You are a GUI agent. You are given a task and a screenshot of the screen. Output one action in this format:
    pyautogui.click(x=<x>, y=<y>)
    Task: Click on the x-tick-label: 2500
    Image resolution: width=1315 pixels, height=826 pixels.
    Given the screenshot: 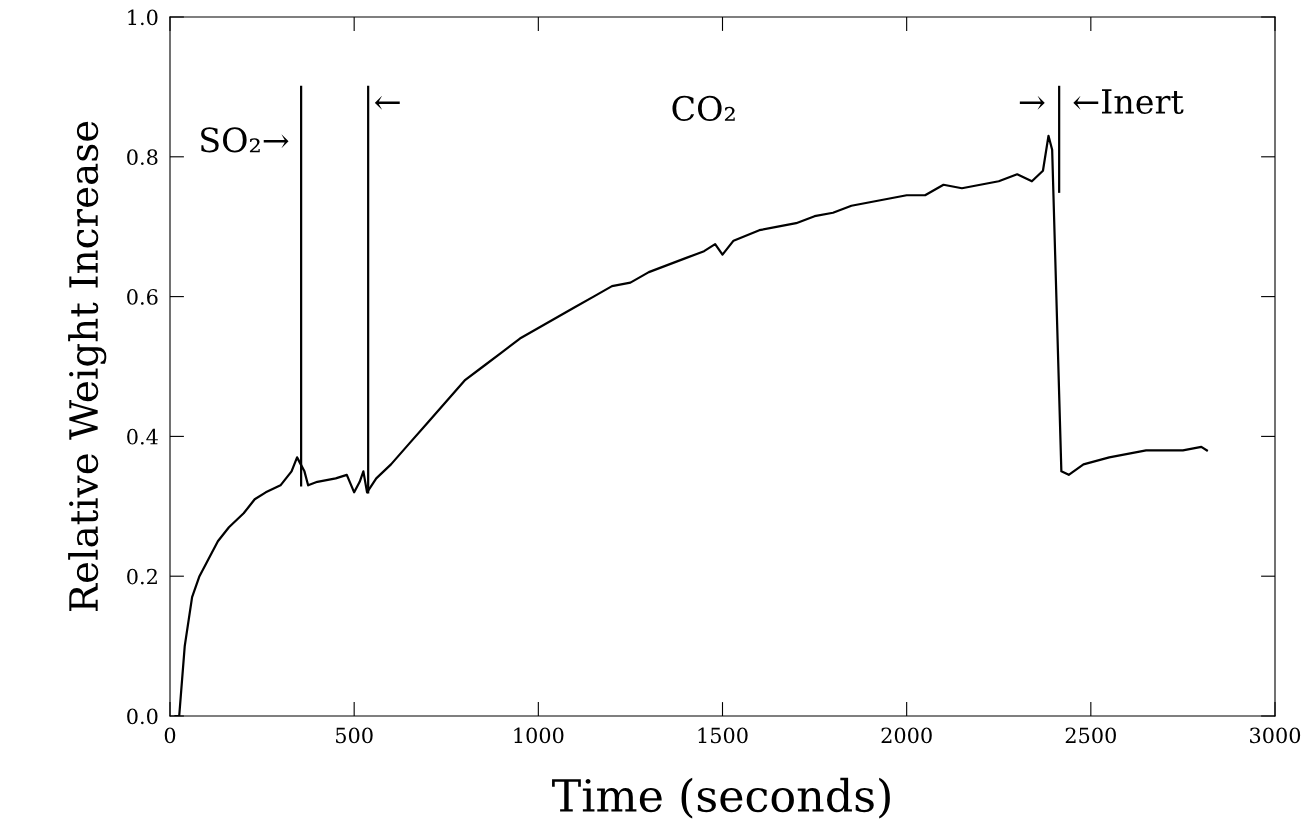 What is the action you would take?
    pyautogui.click(x=1090, y=735)
    